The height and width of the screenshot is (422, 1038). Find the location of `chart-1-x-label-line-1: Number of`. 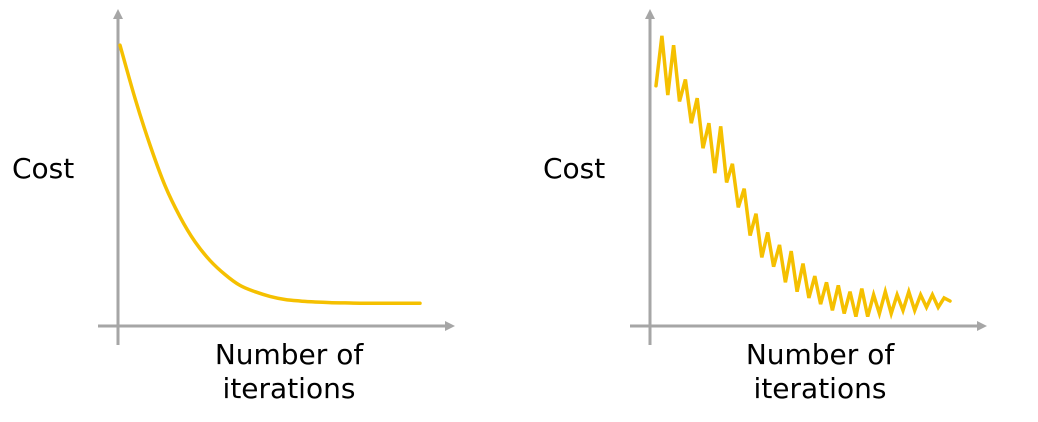

chart-1-x-label-line-1: Number of is located at coordinates (290, 354).